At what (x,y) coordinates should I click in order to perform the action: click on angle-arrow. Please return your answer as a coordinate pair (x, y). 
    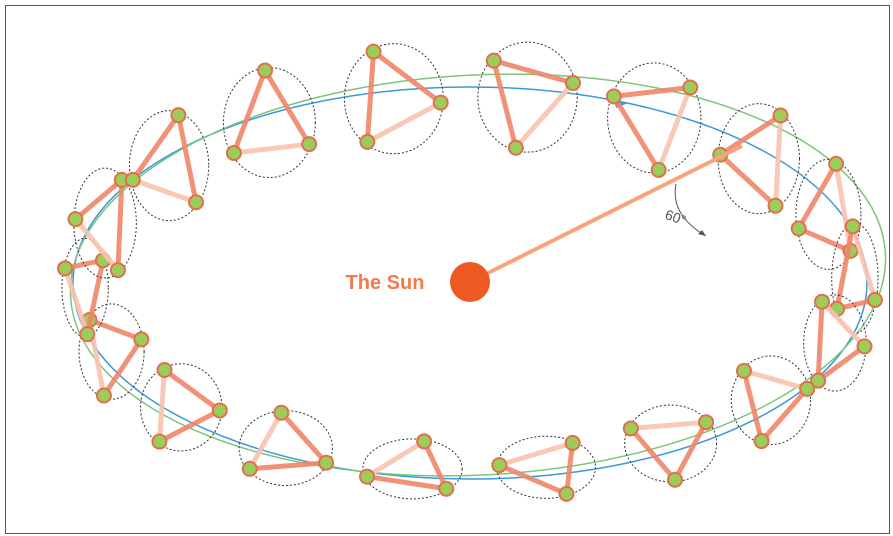
    Looking at the image, I should click on (702, 233).